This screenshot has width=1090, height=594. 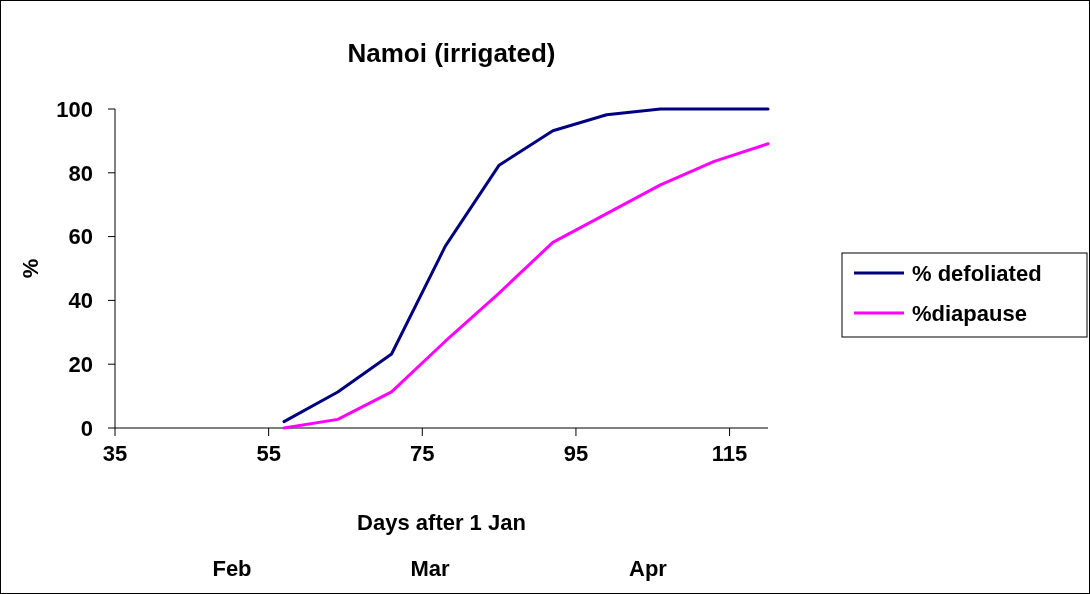 What do you see at coordinates (80, 301) in the screenshot?
I see `y-tick-label: 40` at bounding box center [80, 301].